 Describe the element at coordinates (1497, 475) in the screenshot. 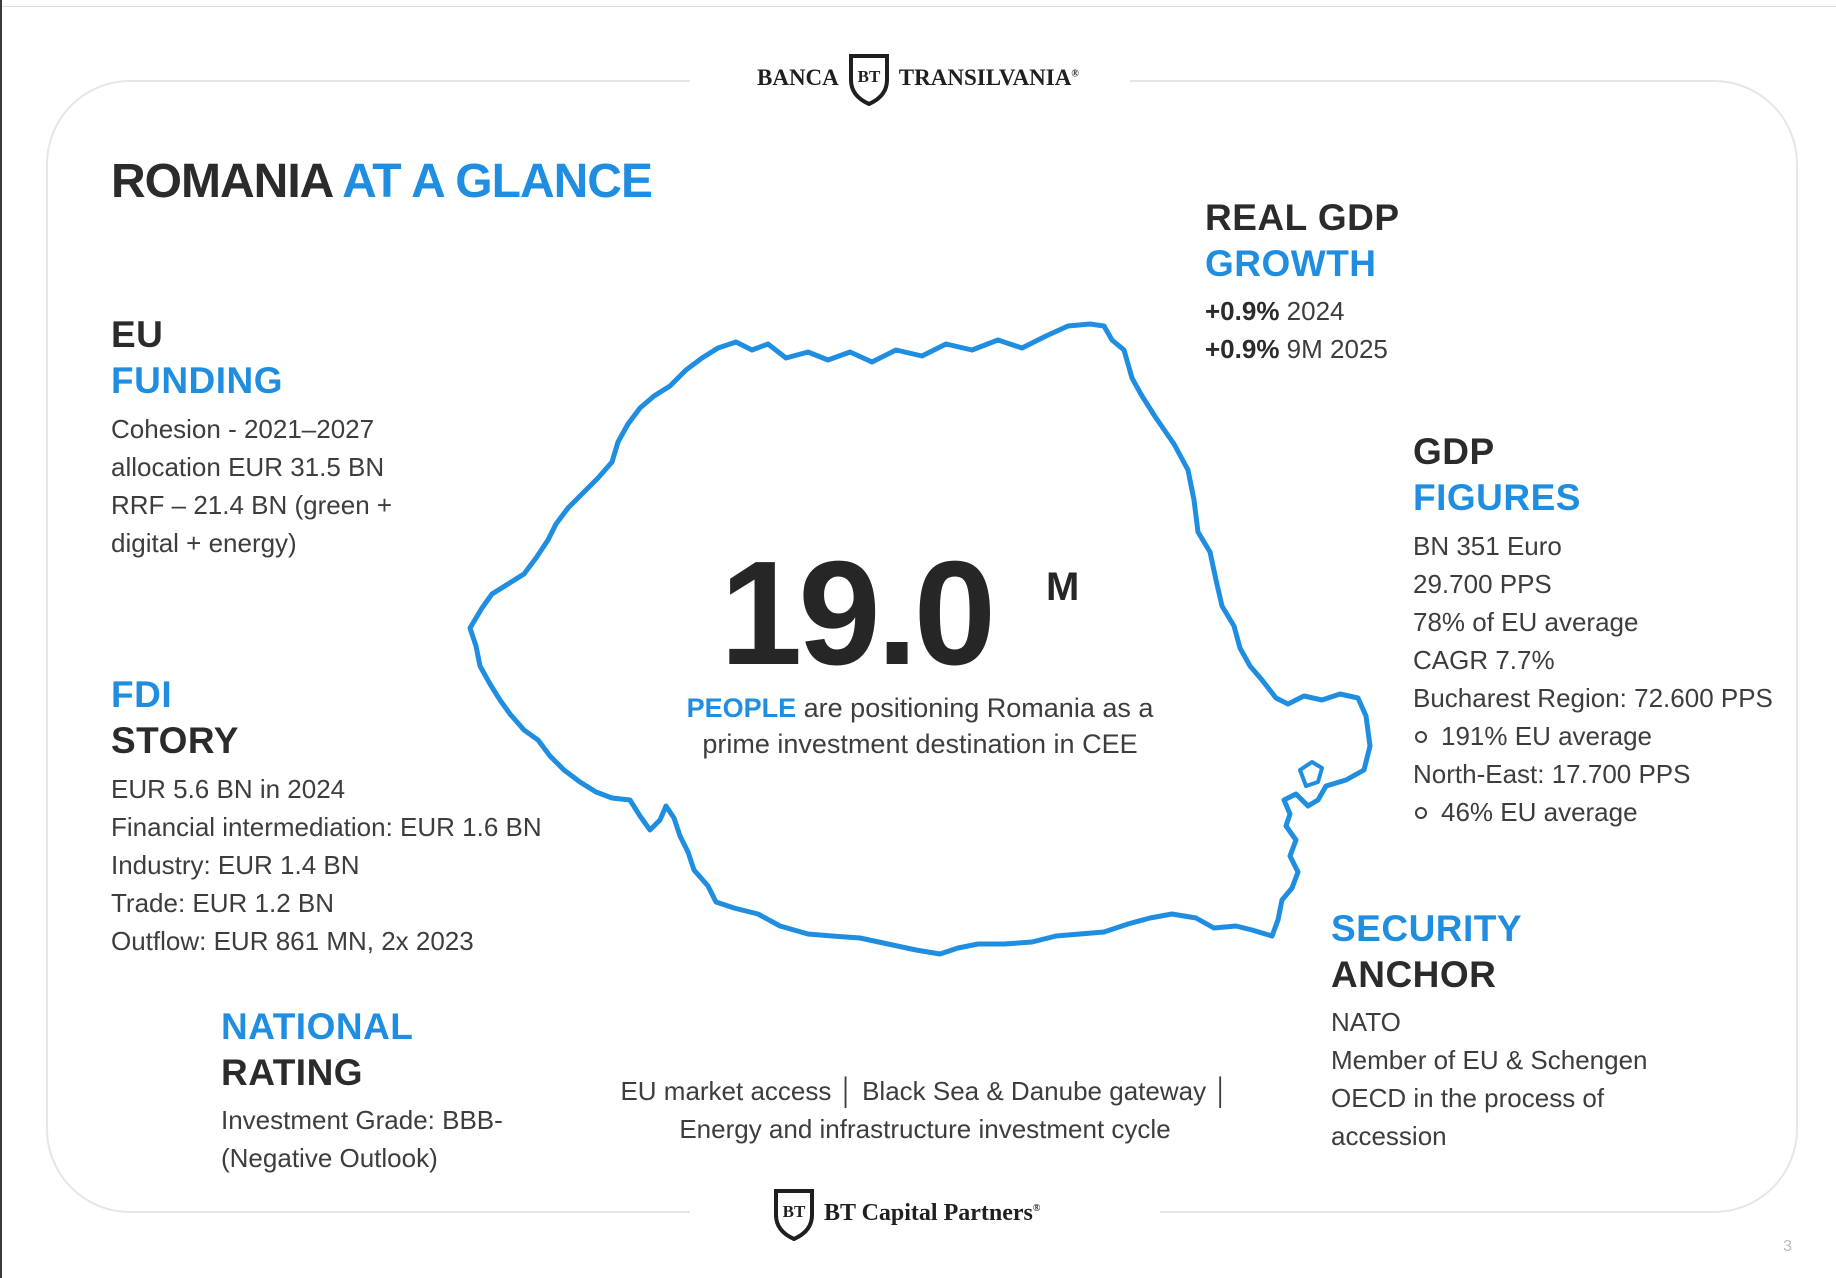

I see `gdp-figures-heading: GDP FIGURES` at that location.